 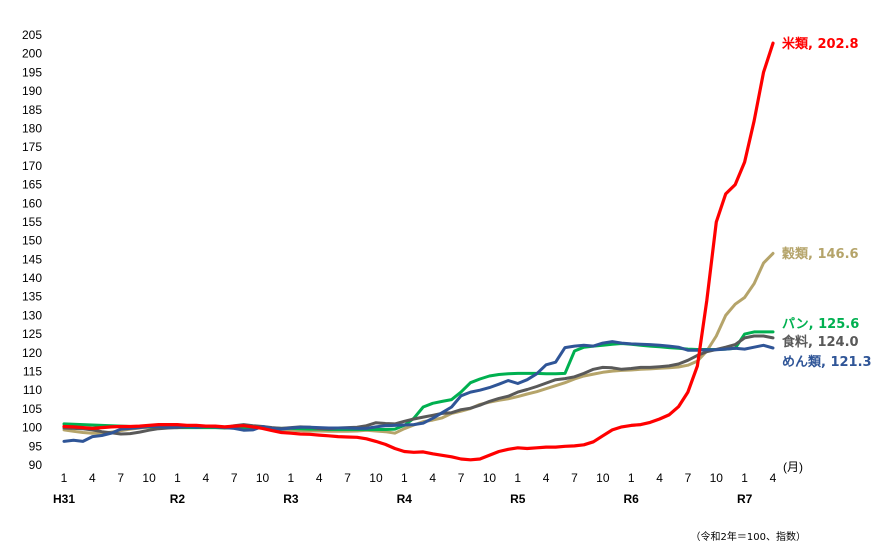 I want to click on series-end-label-2: パン, 125.6, so click(x=820, y=324).